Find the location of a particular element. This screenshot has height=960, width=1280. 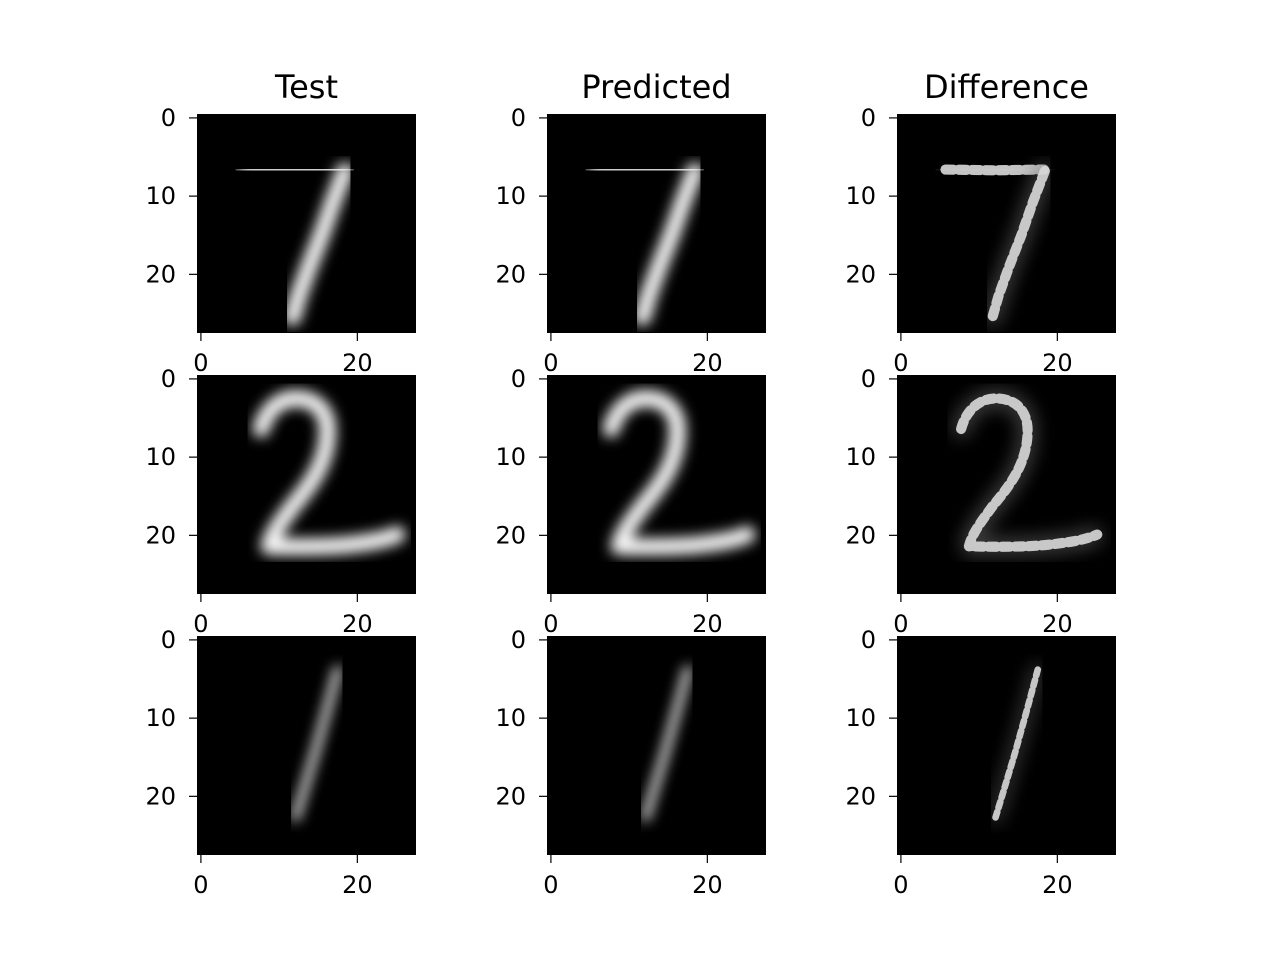

column-titles: Test Predicted Difference is located at coordinates (681, 87).